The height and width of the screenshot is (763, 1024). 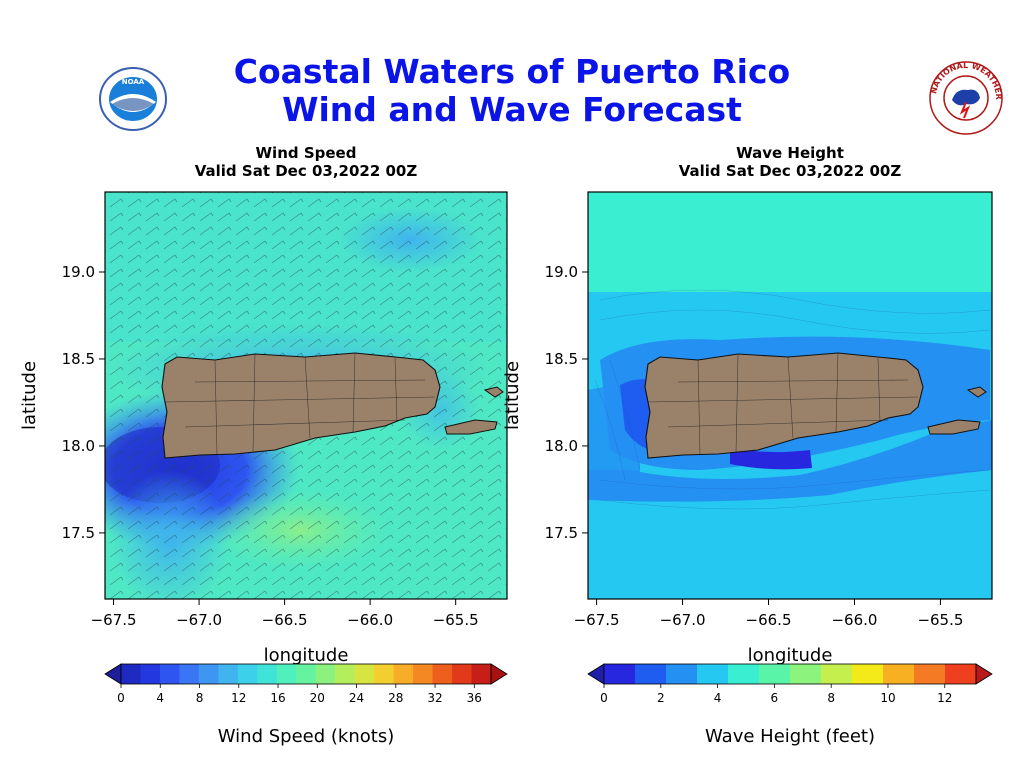 I want to click on colorbar-tick-label: 28, so click(x=395, y=698).